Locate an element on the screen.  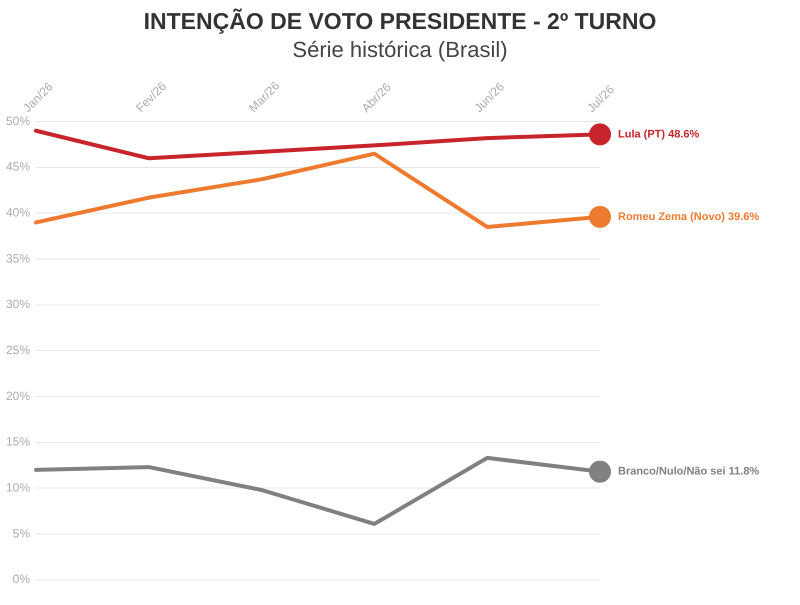
y-tick-label: 30% is located at coordinates (18, 304).